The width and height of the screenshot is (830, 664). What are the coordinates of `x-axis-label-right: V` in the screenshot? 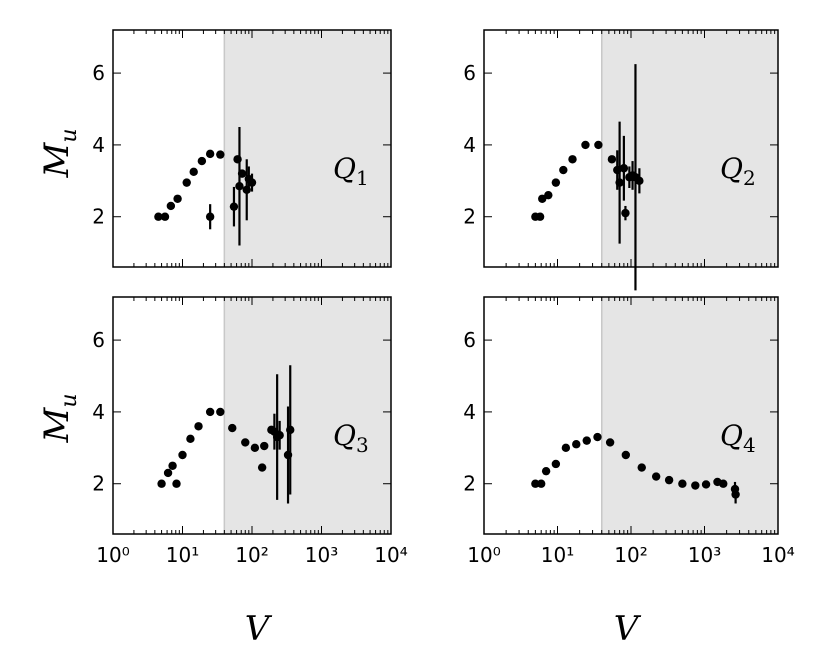 It's located at (628, 629).